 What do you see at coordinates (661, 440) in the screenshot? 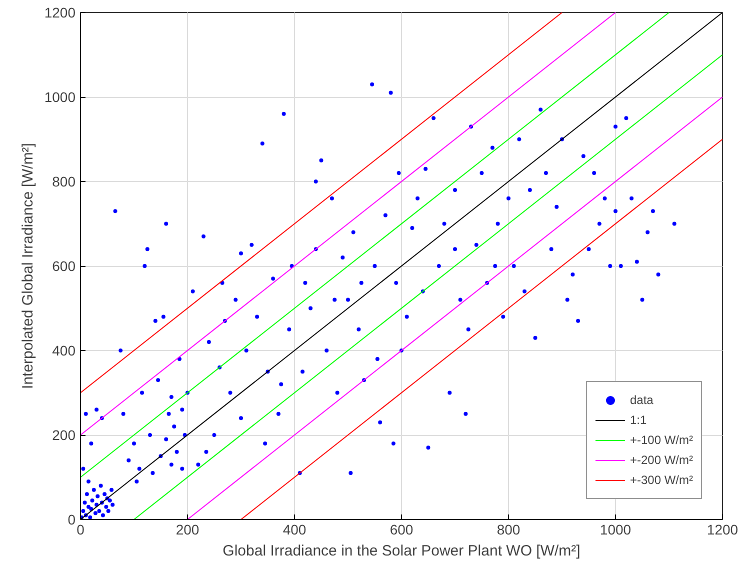
I see `legend-label: +-100 W/m²` at bounding box center [661, 440].